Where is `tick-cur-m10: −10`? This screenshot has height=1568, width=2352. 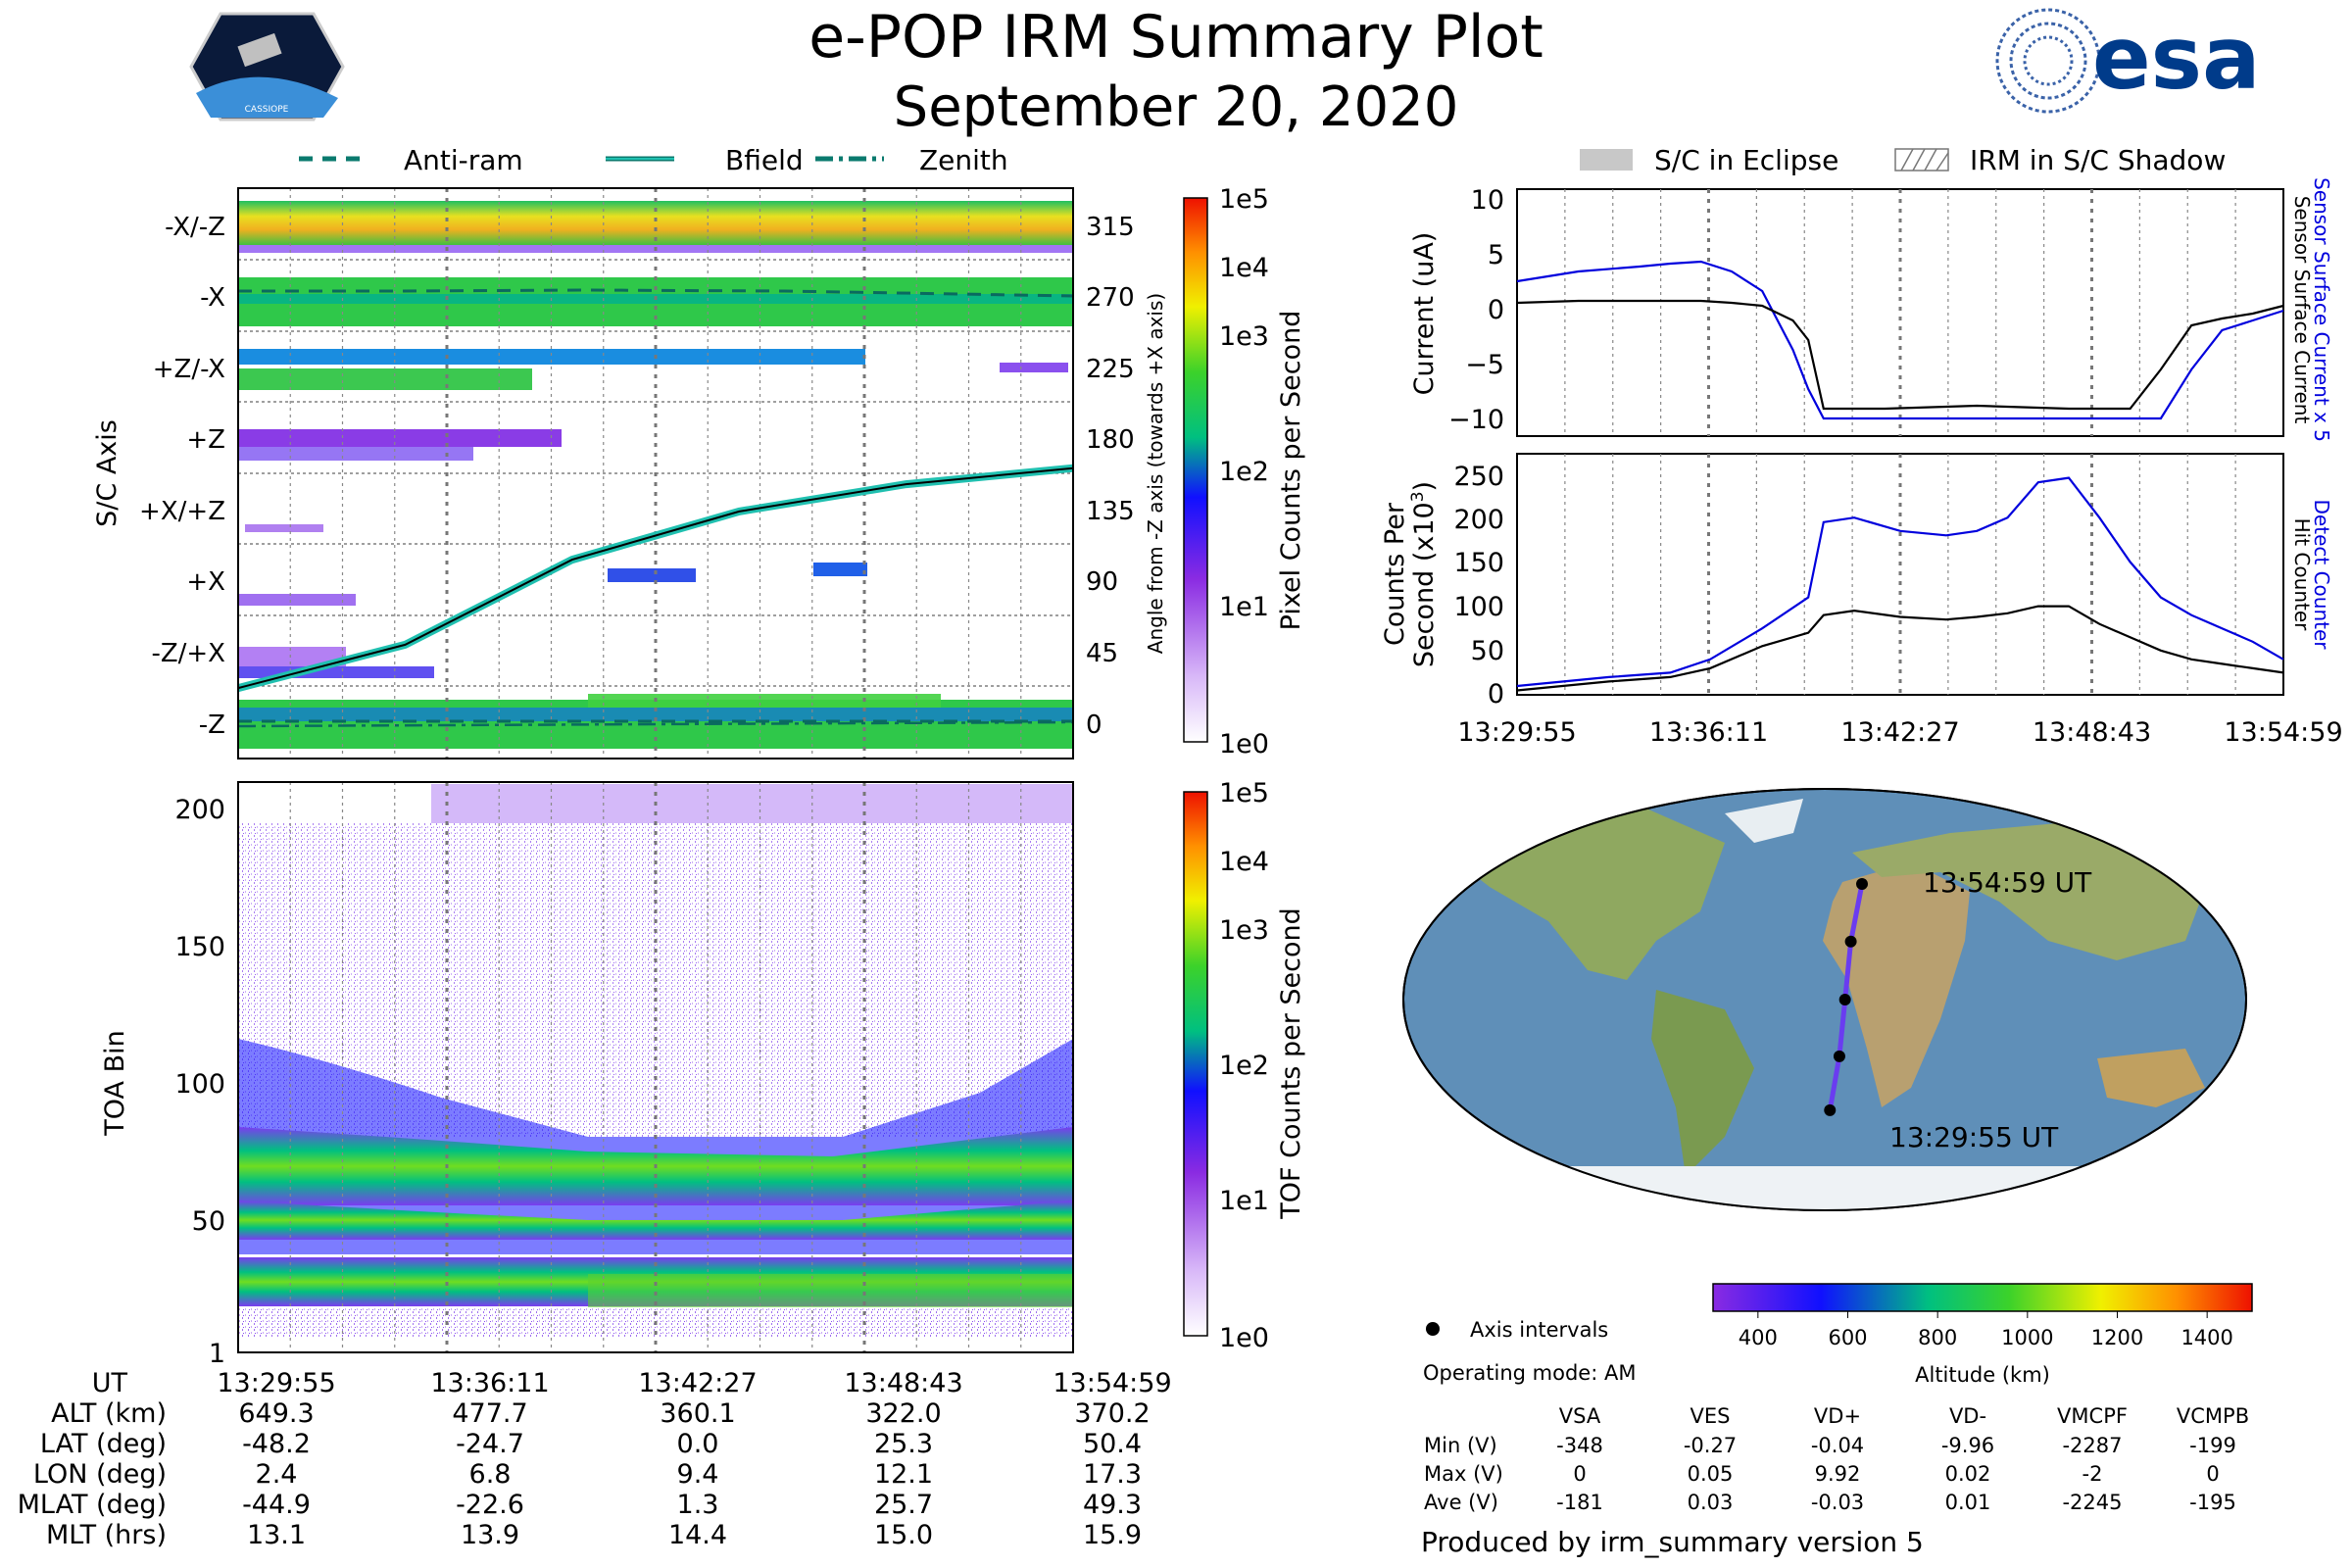 tick-cur-m10: −10 is located at coordinates (1476, 420).